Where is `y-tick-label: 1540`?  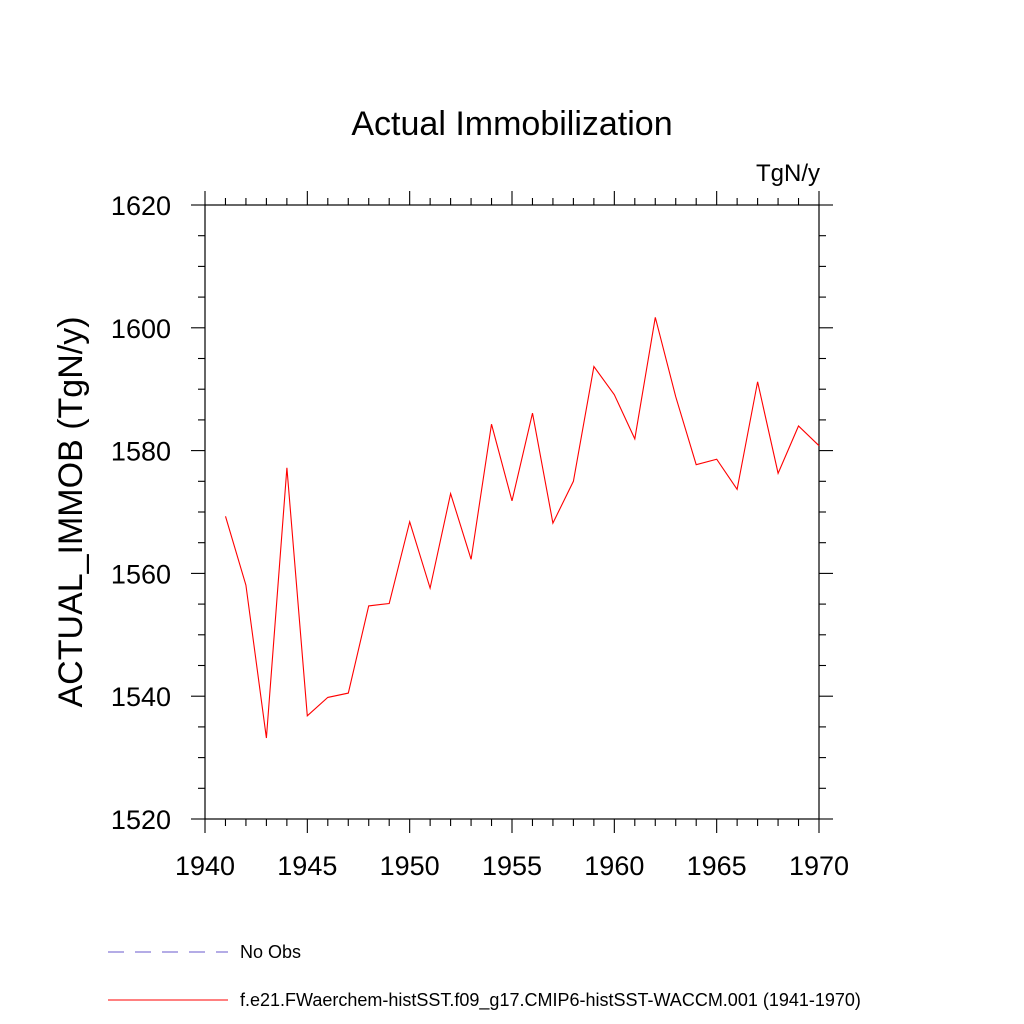 y-tick-label: 1540 is located at coordinates (141, 697).